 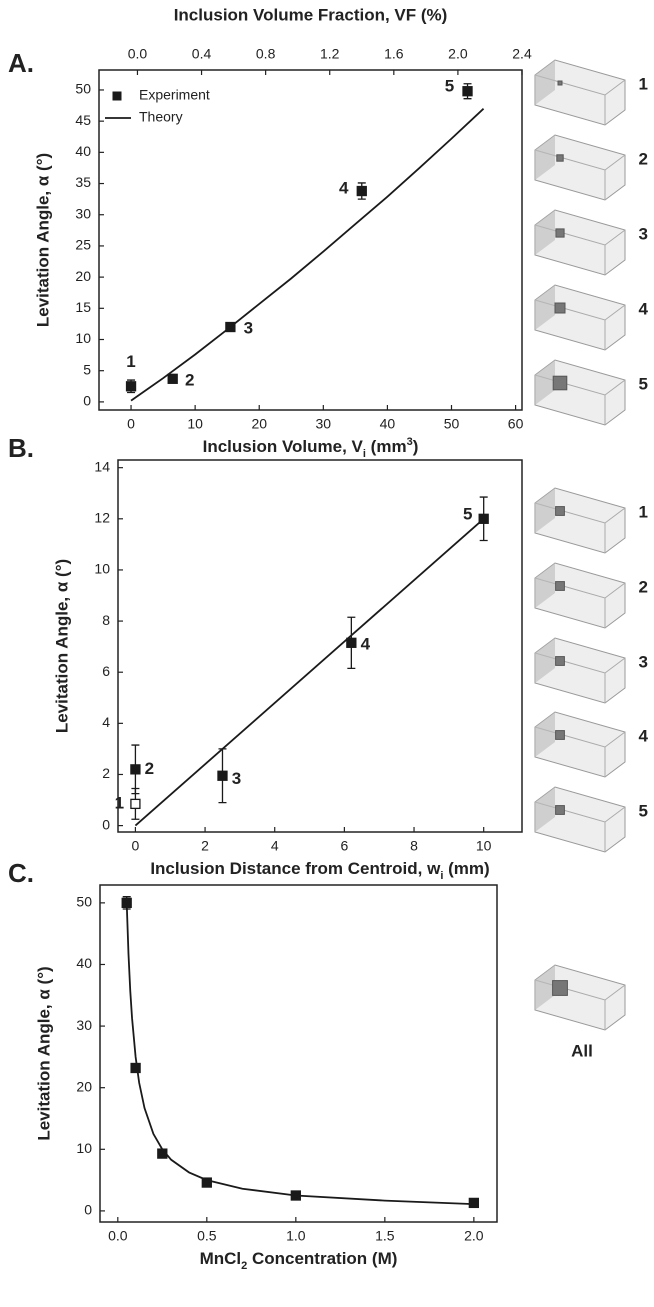 What do you see at coordinates (296, 1236) in the screenshot?
I see `x-tick-label: 1.0` at bounding box center [296, 1236].